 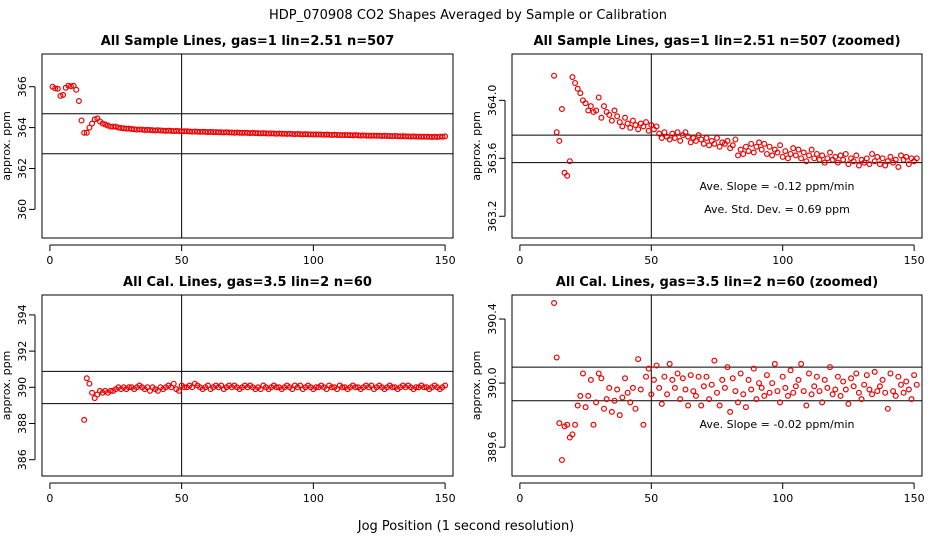 I want to click on x-tick-label: 150, so click(x=914, y=498).